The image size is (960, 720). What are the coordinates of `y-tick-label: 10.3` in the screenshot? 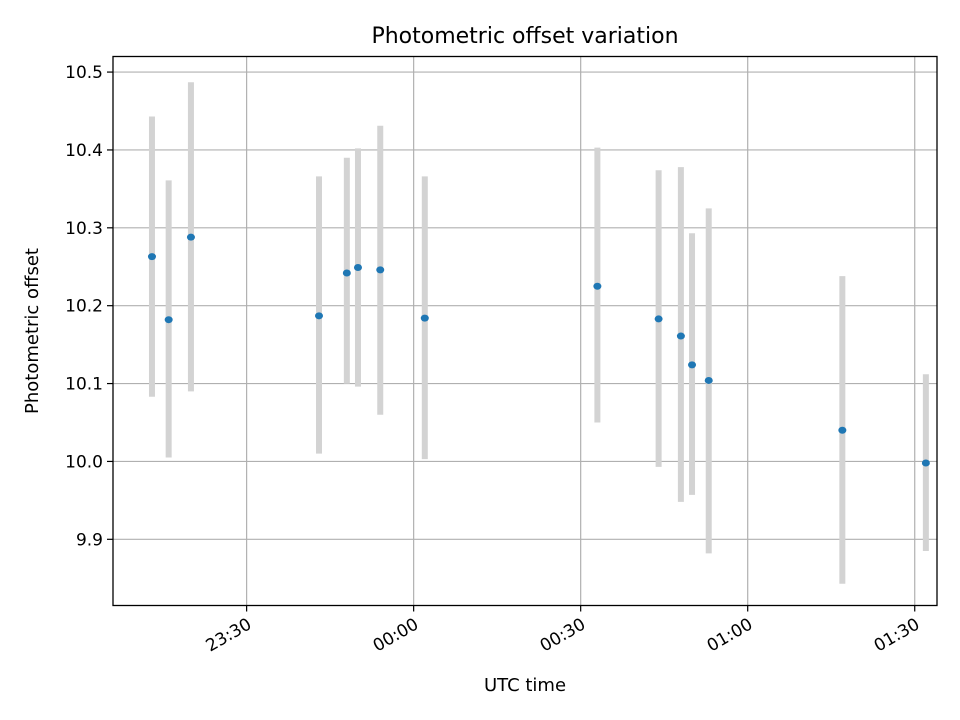 It's located at (84, 229).